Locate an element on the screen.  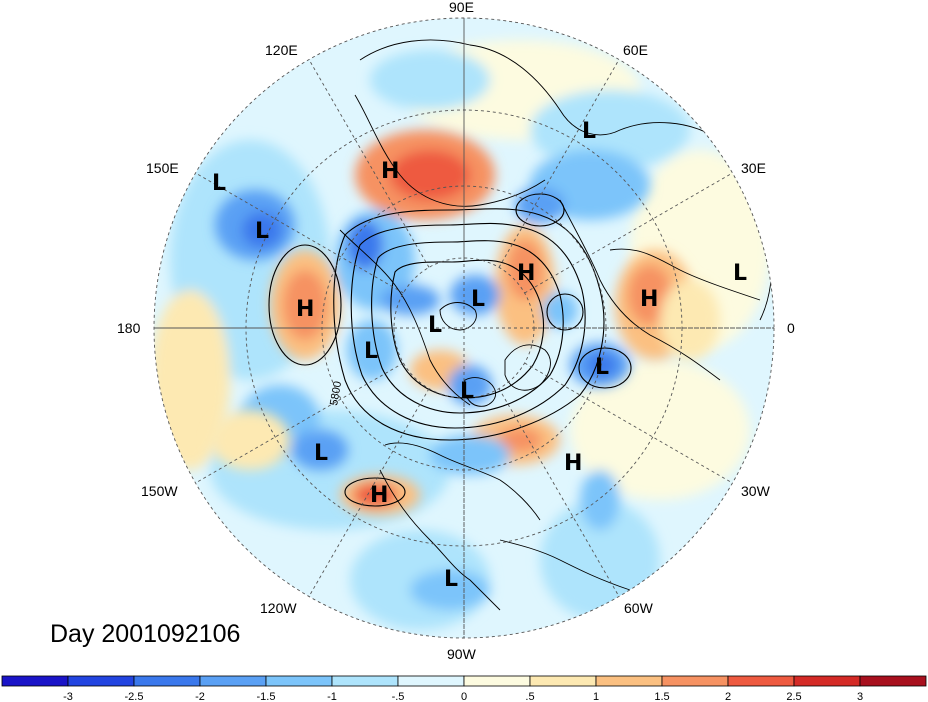
lon-label-90w: 90W is located at coordinates (462, 654).